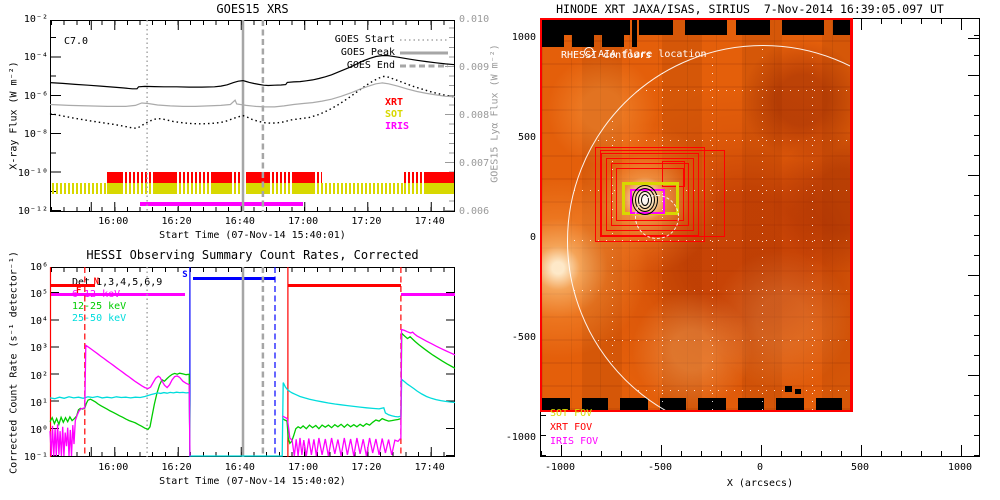 The image size is (1000, 500). Describe the element at coordinates (38, 349) in the screenshot. I see `hessi-y-tick-label: 10³` at that location.